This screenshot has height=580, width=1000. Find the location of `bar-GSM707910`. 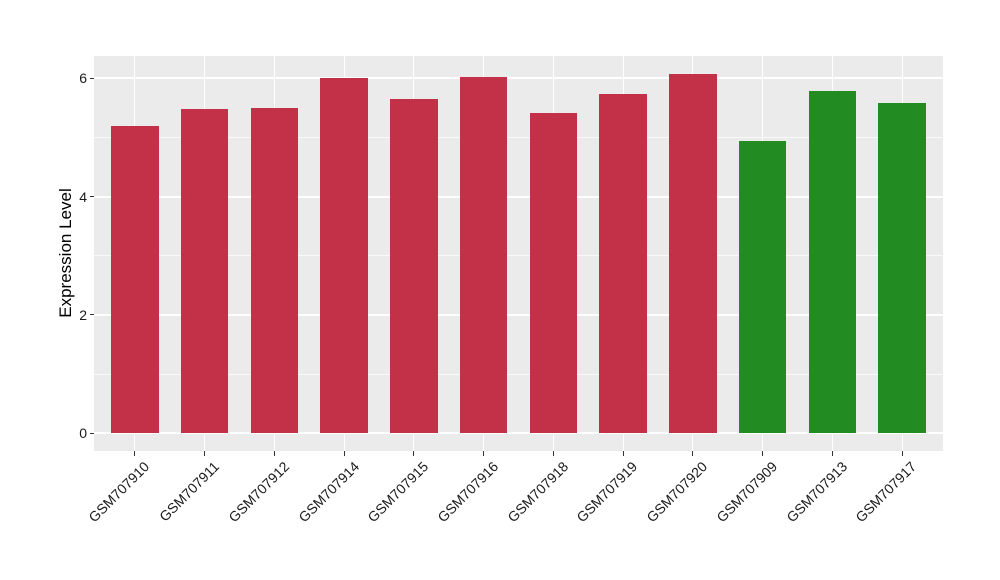

bar-GSM707910 is located at coordinates (135, 279).